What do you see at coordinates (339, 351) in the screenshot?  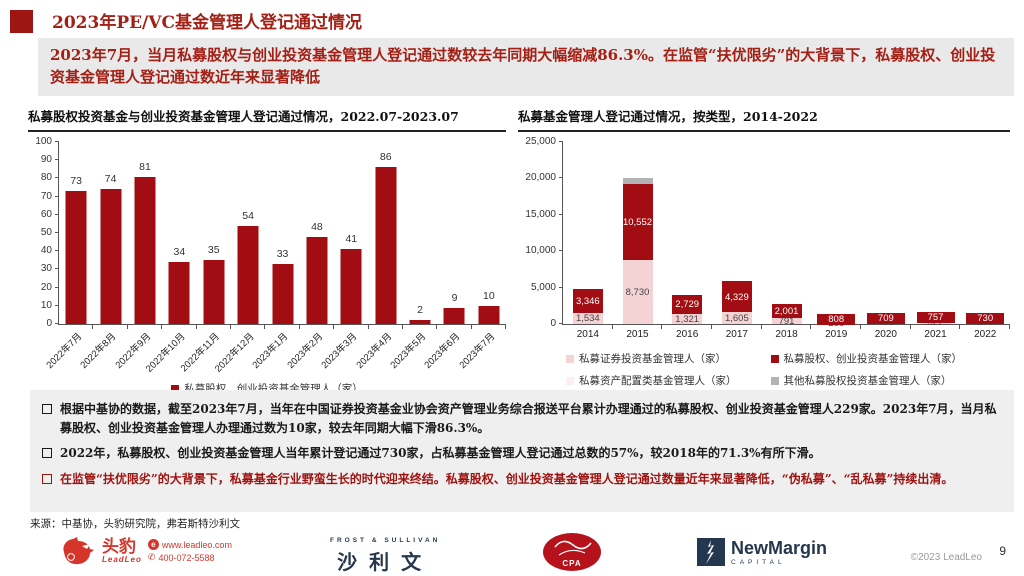 I see `x-axis-label: 2023年3月` at bounding box center [339, 351].